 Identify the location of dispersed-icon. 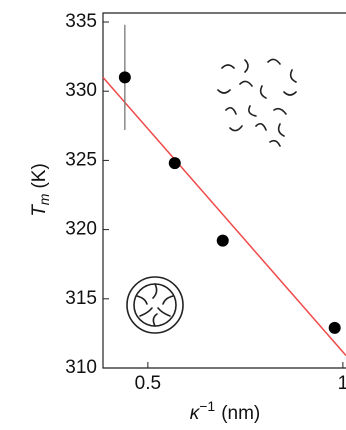
(257, 102).